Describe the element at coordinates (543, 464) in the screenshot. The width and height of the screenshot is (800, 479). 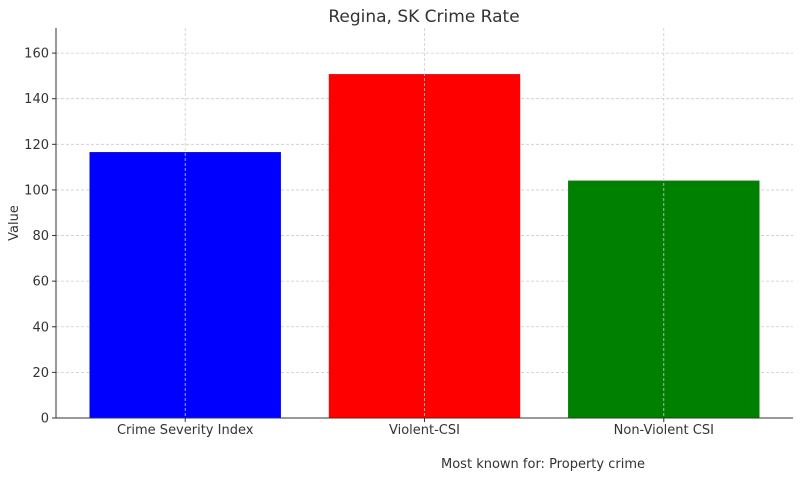
I see `annotation: Most known for: Property crime` at that location.